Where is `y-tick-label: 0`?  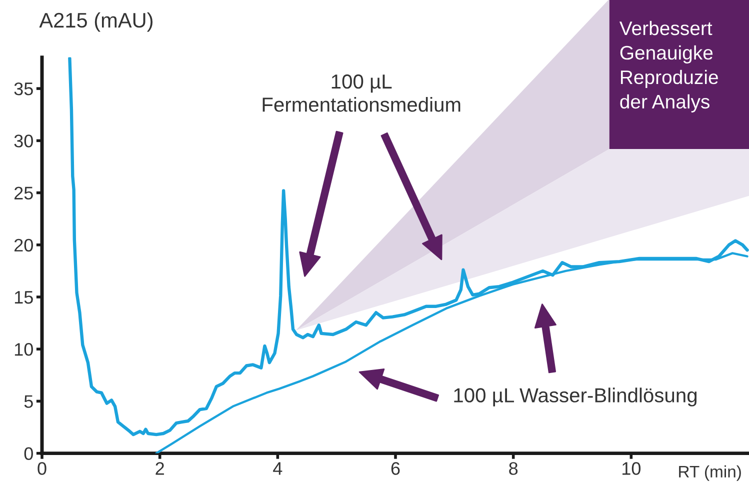 y-tick-label: 0 is located at coordinates (28, 453).